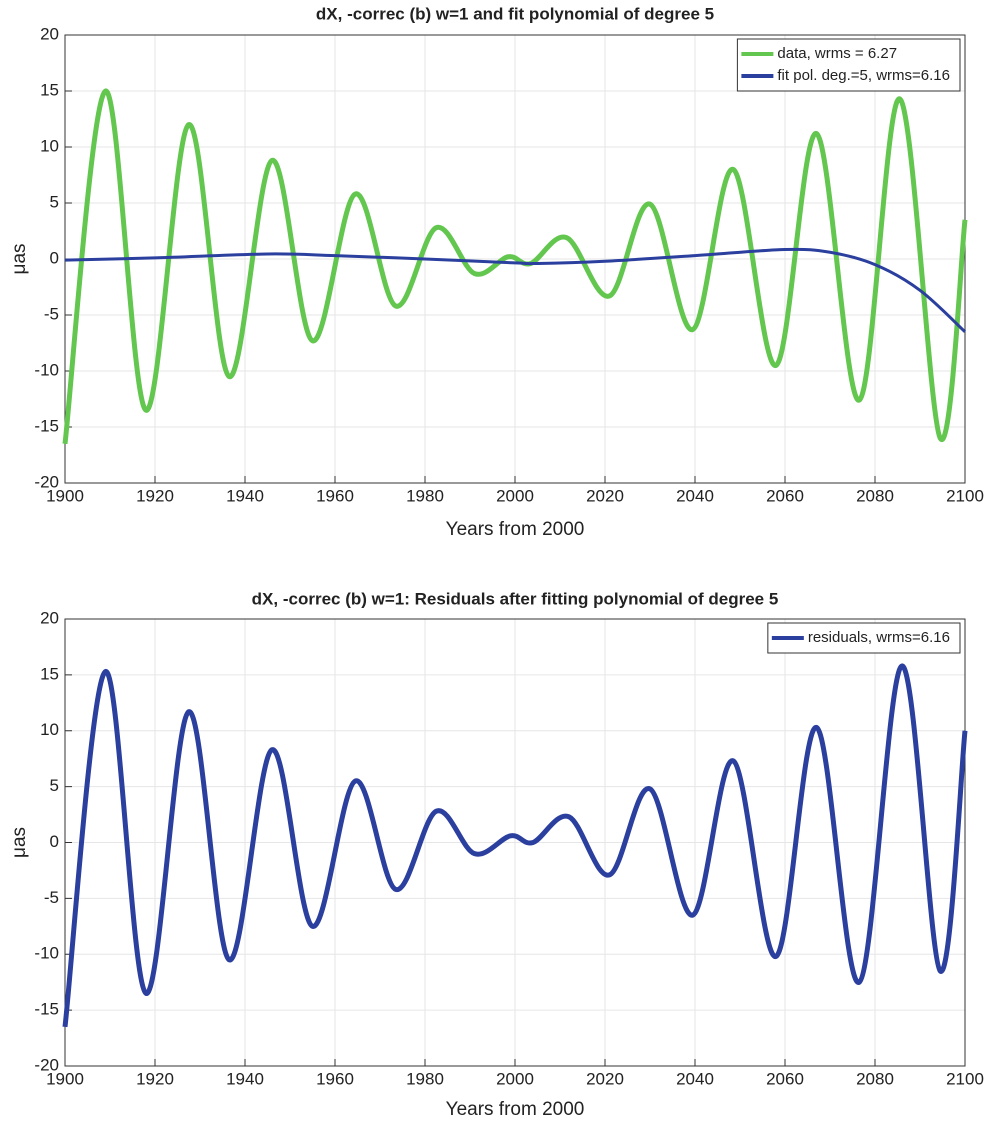 Image resolution: width=991 pixels, height=1122 pixels. Describe the element at coordinates (863, 75) in the screenshot. I see `legend-label: fit pol. deg.=5, wrms=6.16` at that location.